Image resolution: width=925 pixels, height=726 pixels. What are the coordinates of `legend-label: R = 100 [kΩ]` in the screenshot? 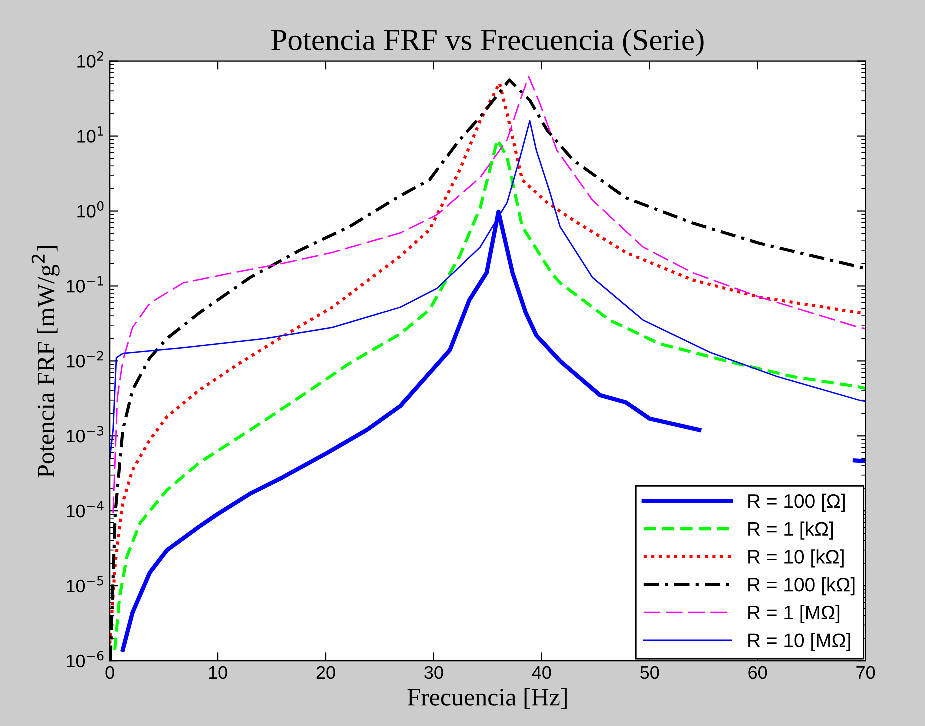 It's located at (801, 586).